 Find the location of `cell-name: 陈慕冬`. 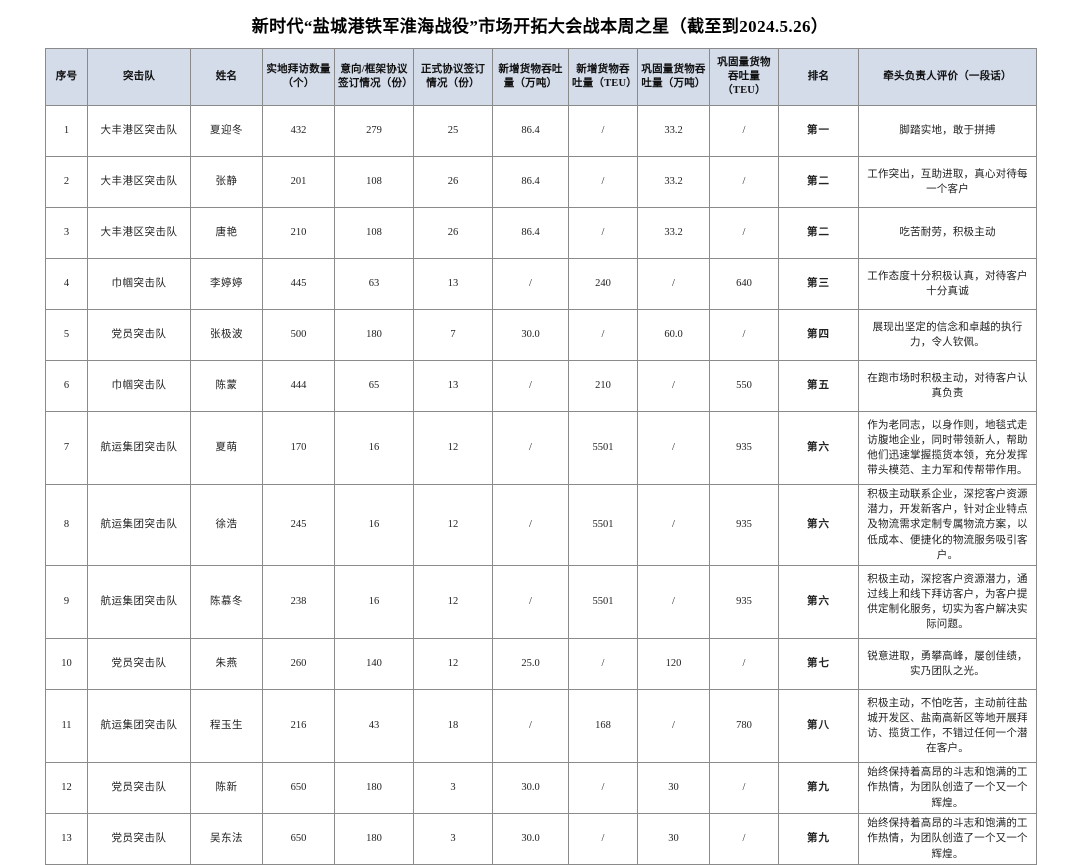

cell-name: 陈慕冬 is located at coordinates (226, 602).